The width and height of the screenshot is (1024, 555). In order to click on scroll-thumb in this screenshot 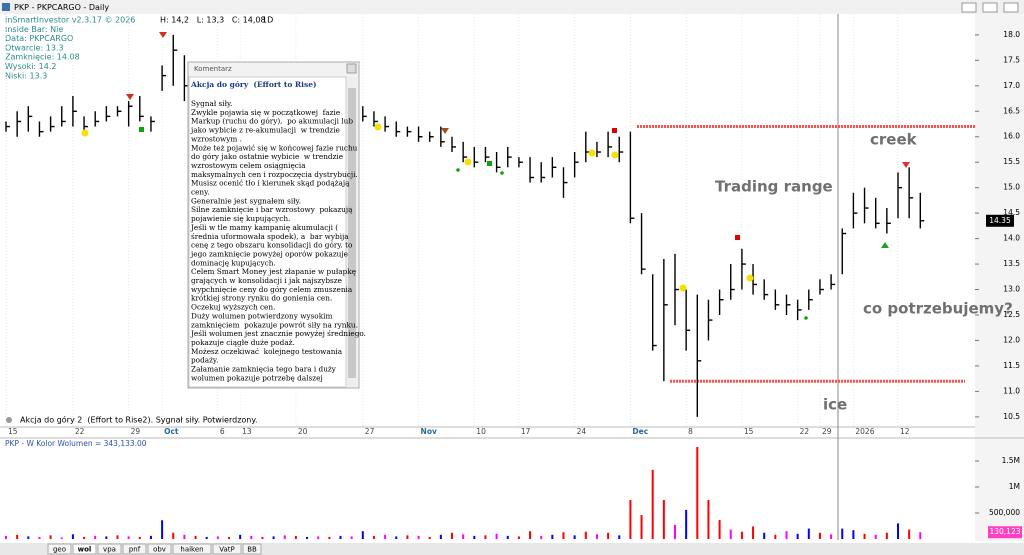, I will do `click(352, 233)`.